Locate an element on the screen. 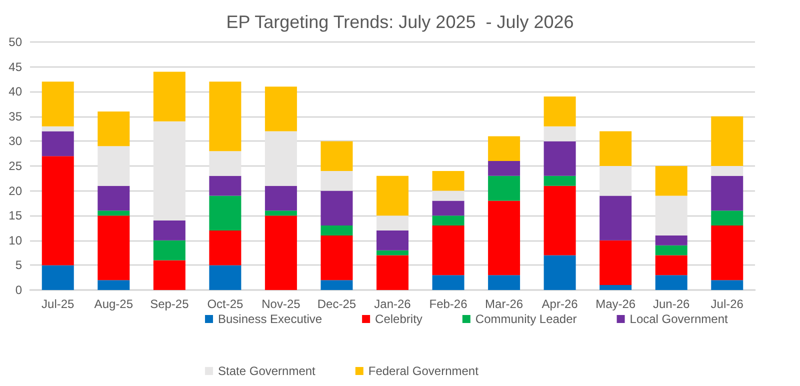  y-tick-label: 15 is located at coordinates (15, 215).